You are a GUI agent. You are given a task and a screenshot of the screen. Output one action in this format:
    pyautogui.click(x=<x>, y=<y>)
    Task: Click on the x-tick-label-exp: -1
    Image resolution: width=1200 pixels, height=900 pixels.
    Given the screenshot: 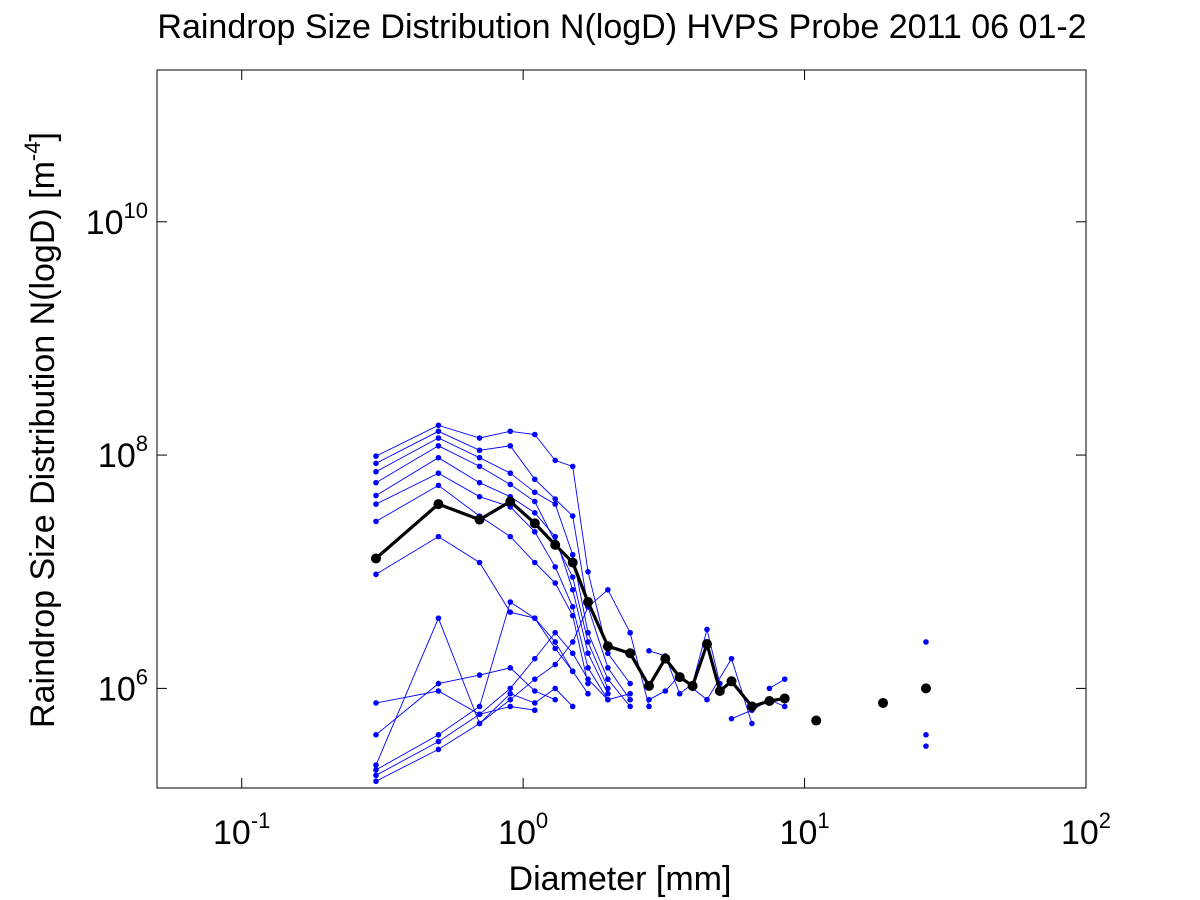 What is the action you would take?
    pyautogui.click(x=261, y=820)
    